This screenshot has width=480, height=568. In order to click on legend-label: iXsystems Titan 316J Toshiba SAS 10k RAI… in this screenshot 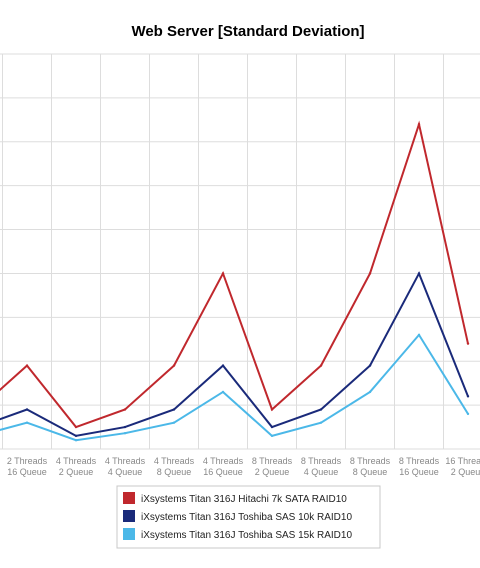, I will do `click(246, 517)`.